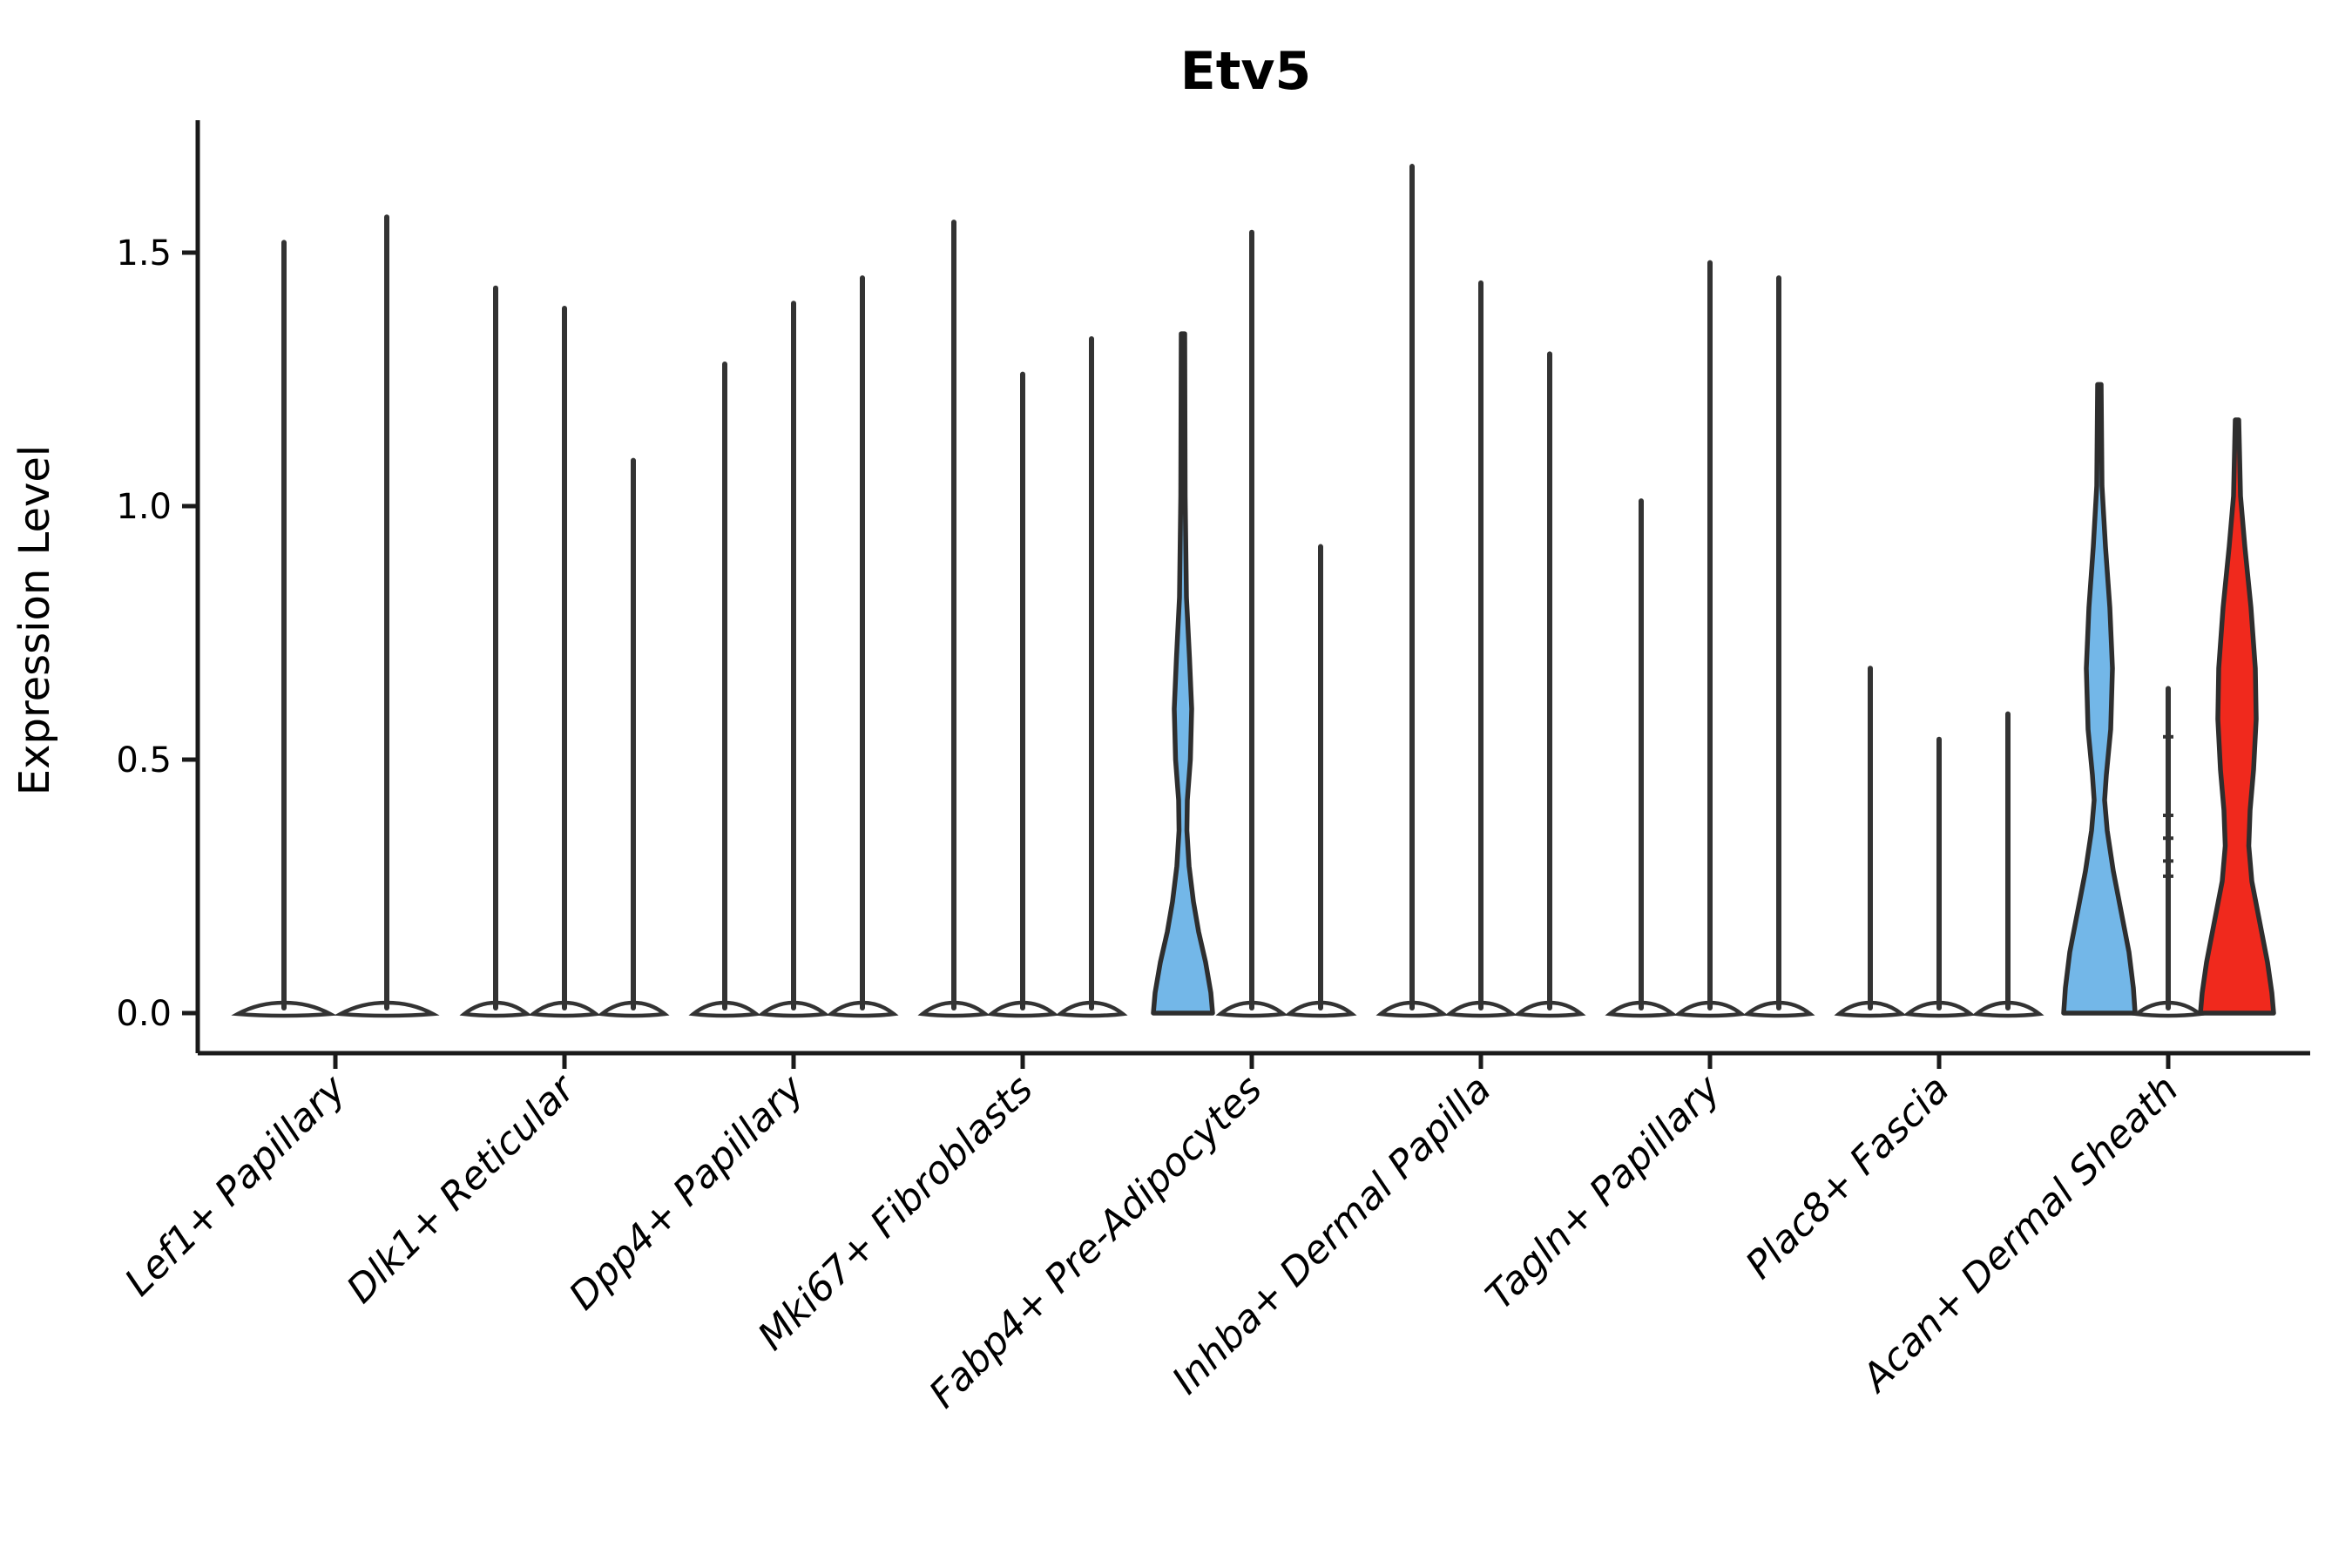 The width and height of the screenshot is (2352, 1568). Describe the element at coordinates (1603, 1192) in the screenshot. I see `x-tick-label: Tagln+ Papillary` at that location.